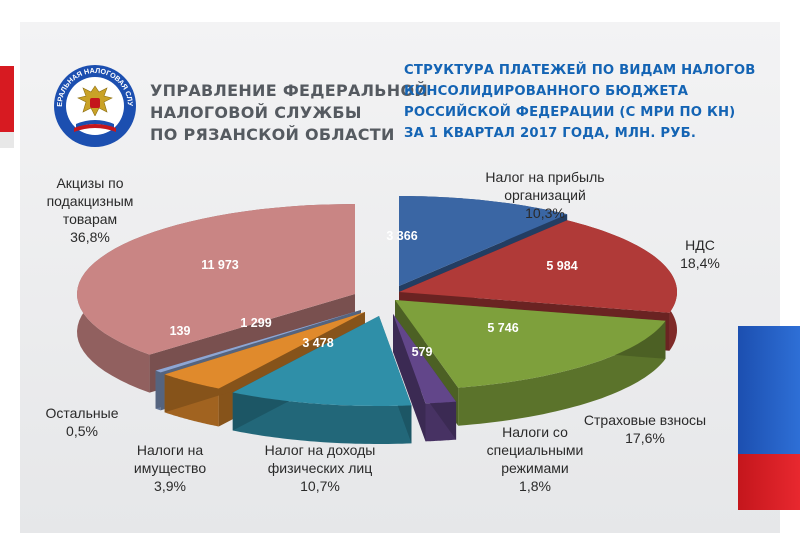  Describe the element at coordinates (401, 236) in the screenshot. I see `data-label: 3 366` at that location.